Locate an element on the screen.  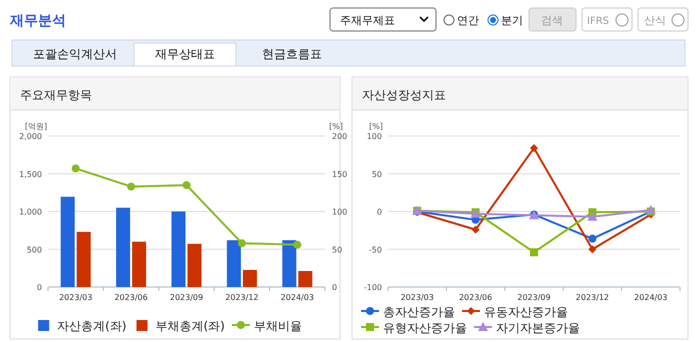
y2-tick-label: 150 is located at coordinates (340, 174).